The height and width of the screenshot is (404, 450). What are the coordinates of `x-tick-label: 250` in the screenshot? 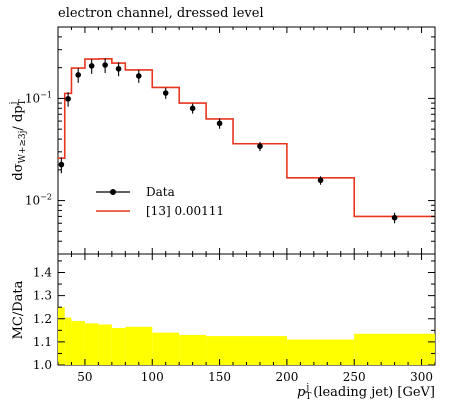 It's located at (354, 377).